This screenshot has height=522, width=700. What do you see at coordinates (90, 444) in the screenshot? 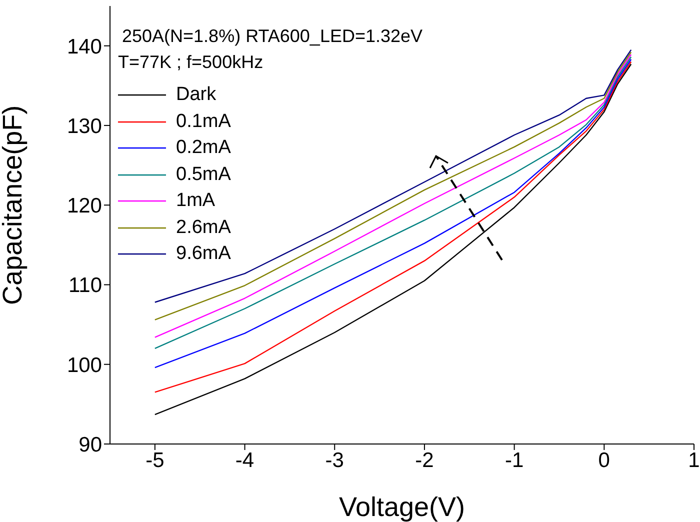
I see `y-tick-label: 90` at bounding box center [90, 444].